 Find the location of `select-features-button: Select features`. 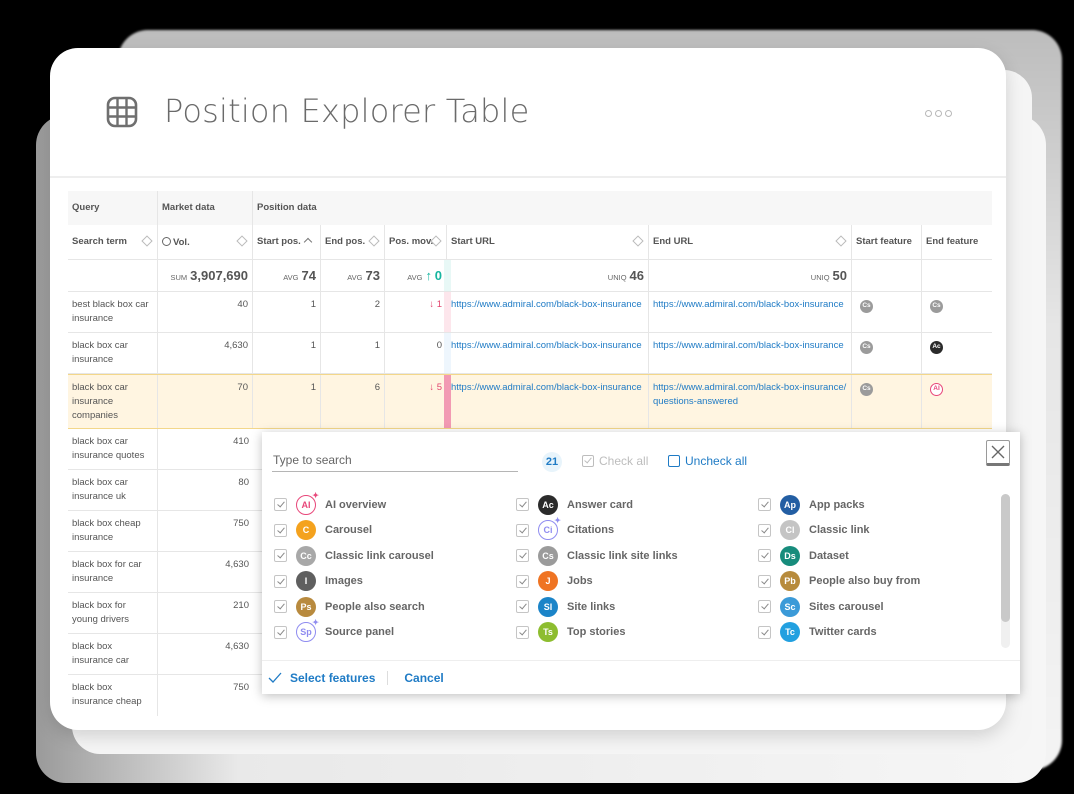

select-features-button: Select features is located at coordinates (328, 677).